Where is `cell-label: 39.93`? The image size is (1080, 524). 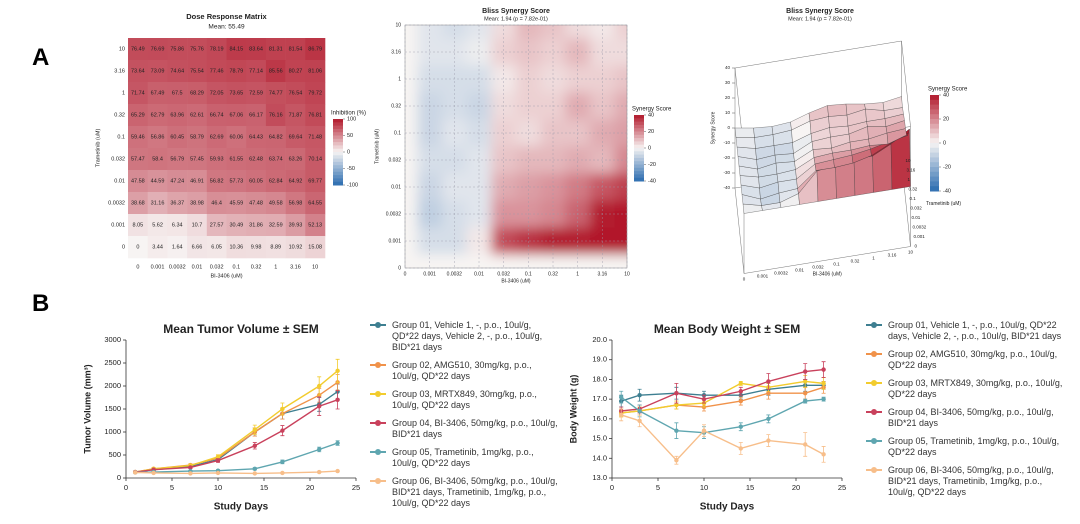 cell-label: 39.93 is located at coordinates (296, 225).